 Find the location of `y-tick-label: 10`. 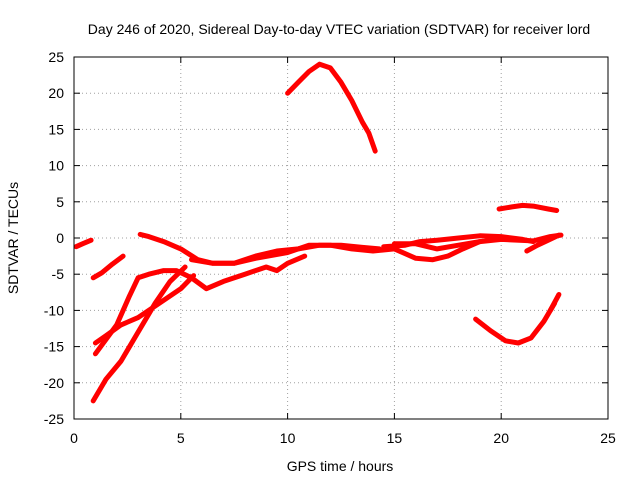

y-tick-label: 10 is located at coordinates (56, 166).